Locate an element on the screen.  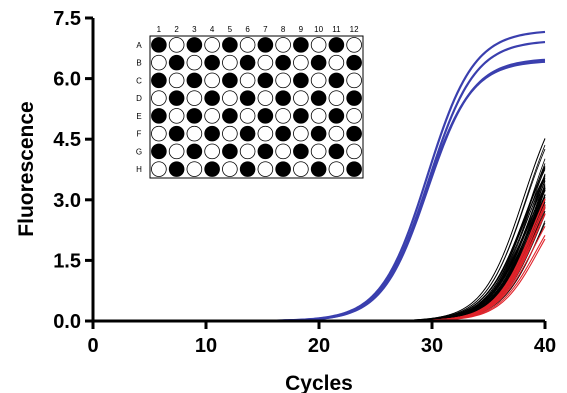
plate-column-label: 3 is located at coordinates (194, 29).